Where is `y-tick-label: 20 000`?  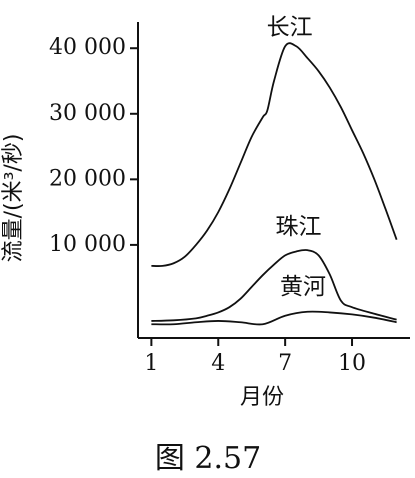 y-tick-label: 20 000 is located at coordinates (87, 178).